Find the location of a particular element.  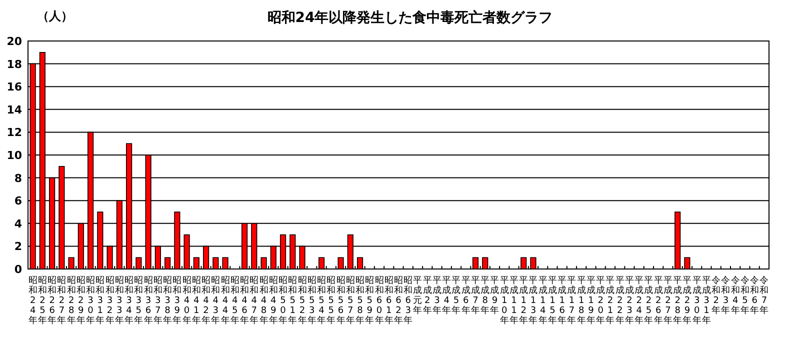

x-tick-label: 平成16年 is located at coordinates (562, 301).